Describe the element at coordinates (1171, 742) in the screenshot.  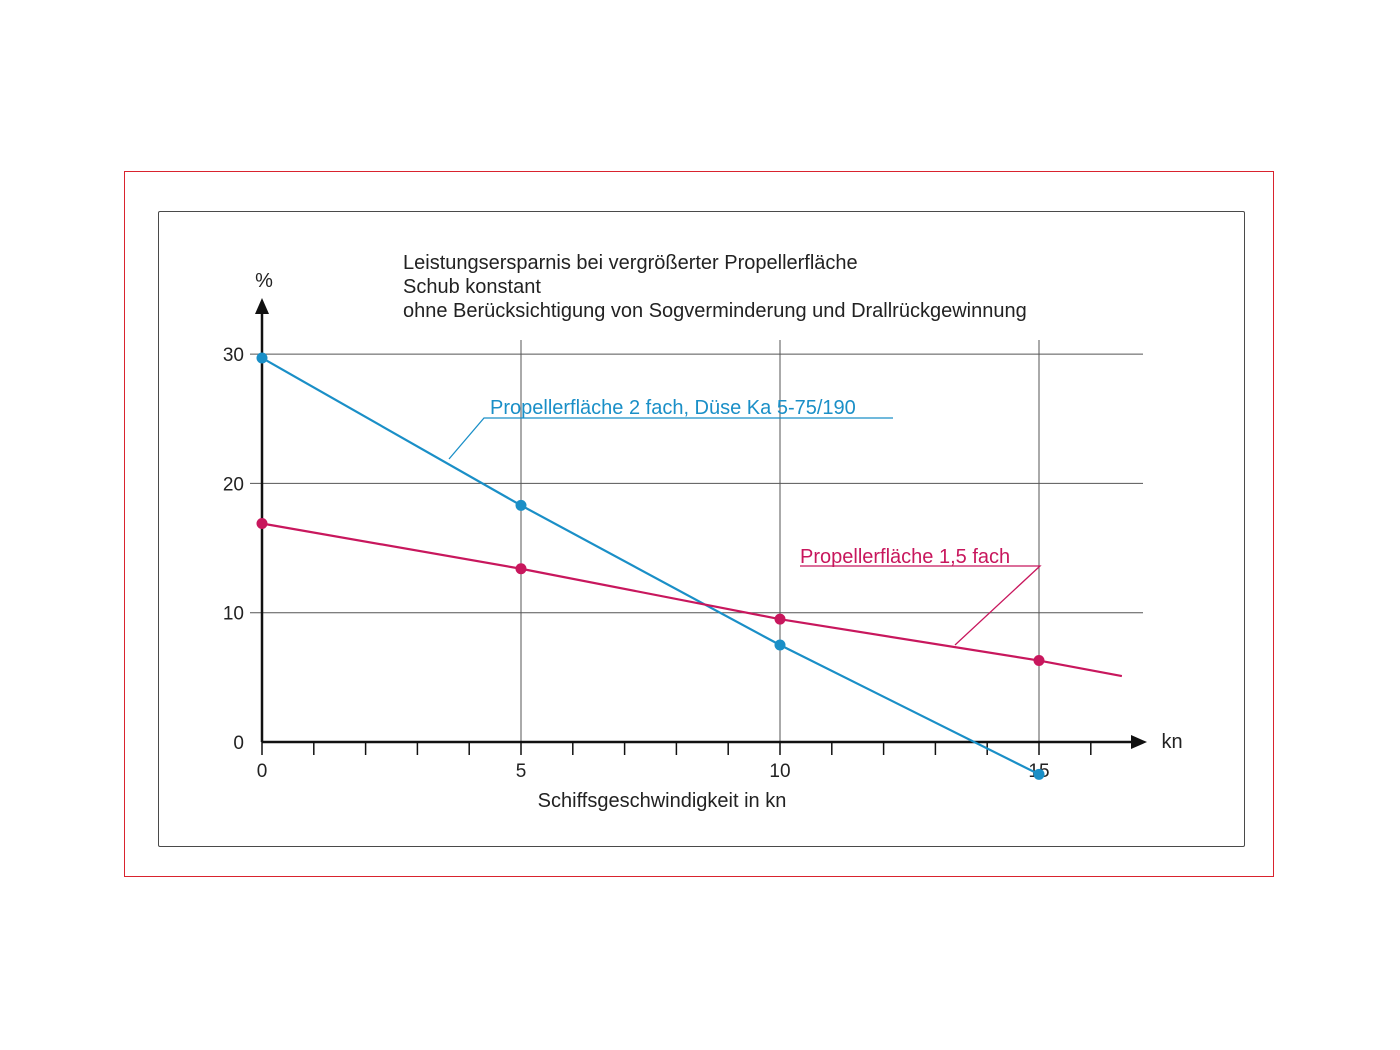
I see `x-unit-label: kn` at that location.